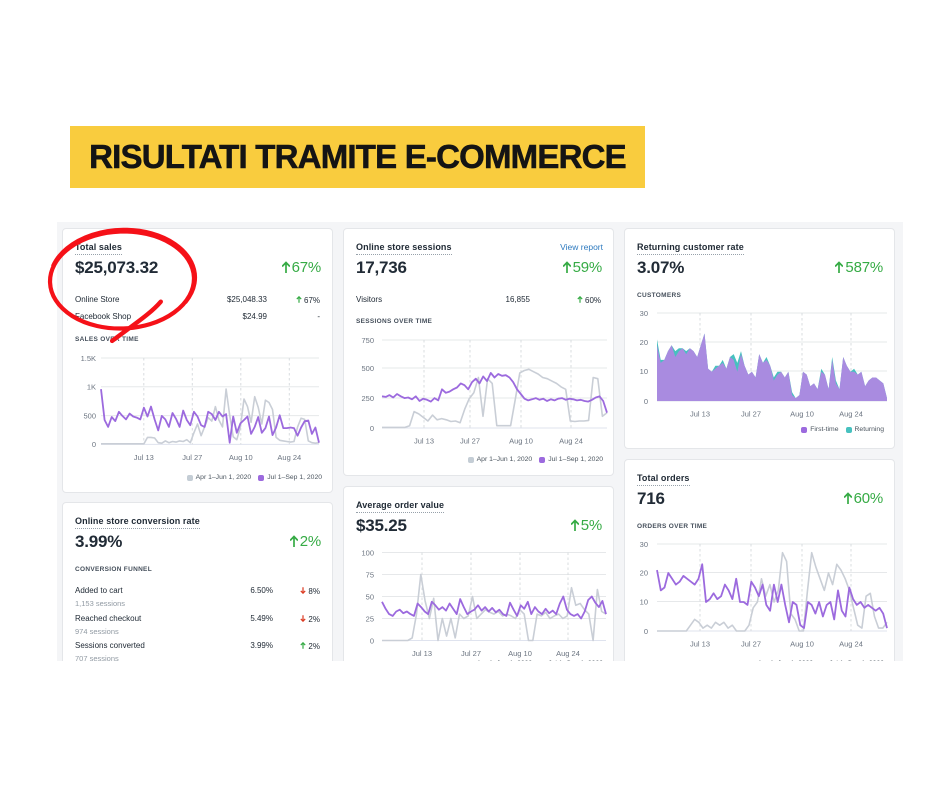 This screenshot has height=788, width=940. Describe the element at coordinates (88, 358) in the screenshot. I see `svg-text: 1.5K` at that location.